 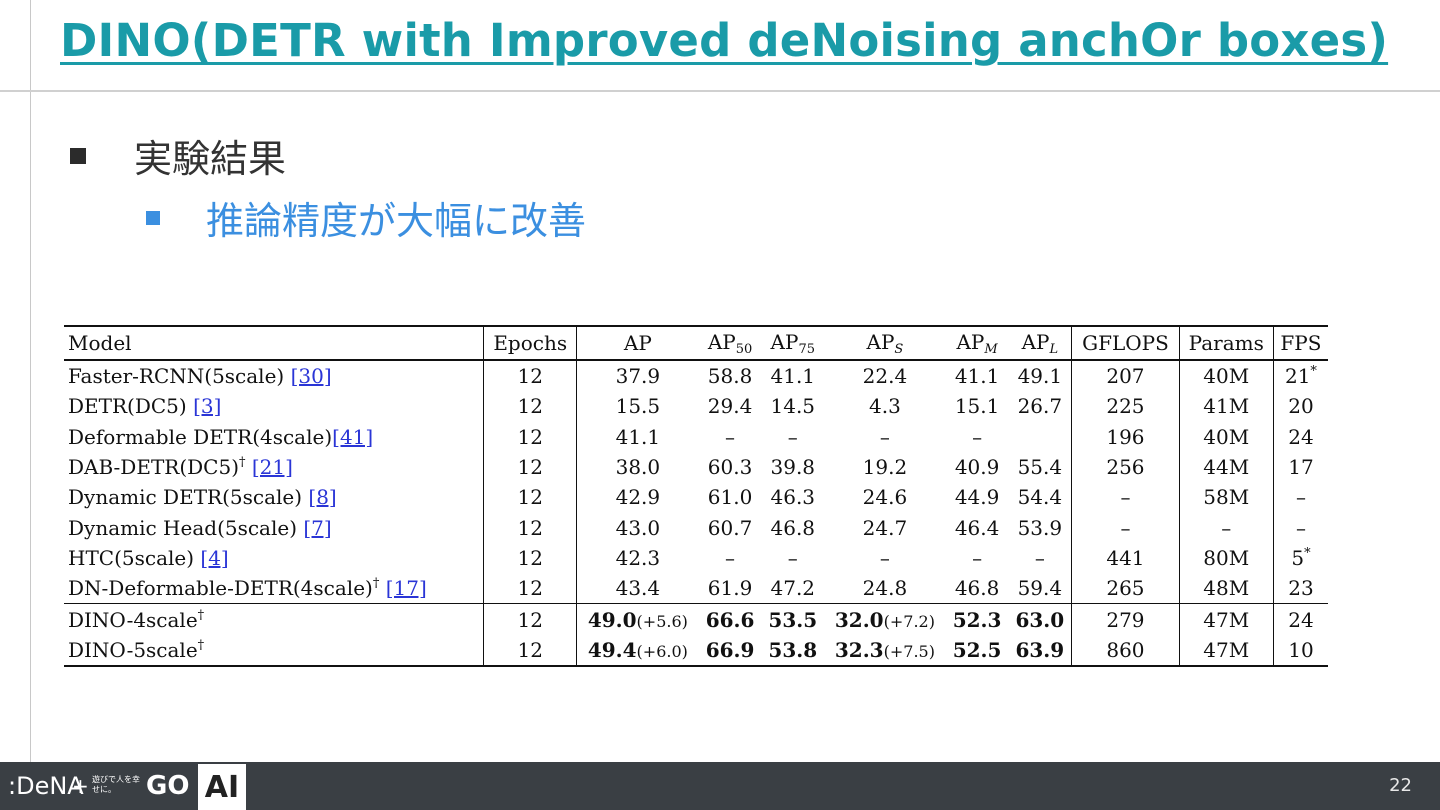 I want to click on citation-link: [21], so click(x=272, y=467).